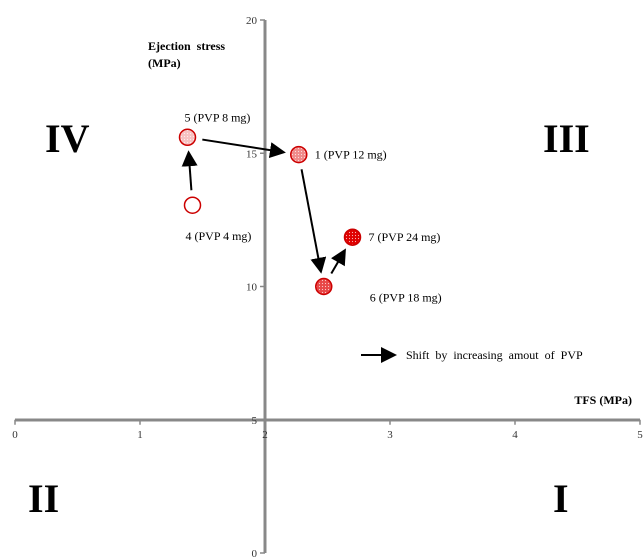  Describe the element at coordinates (140, 435) in the screenshot. I see `x-tick-label: 1` at that location.